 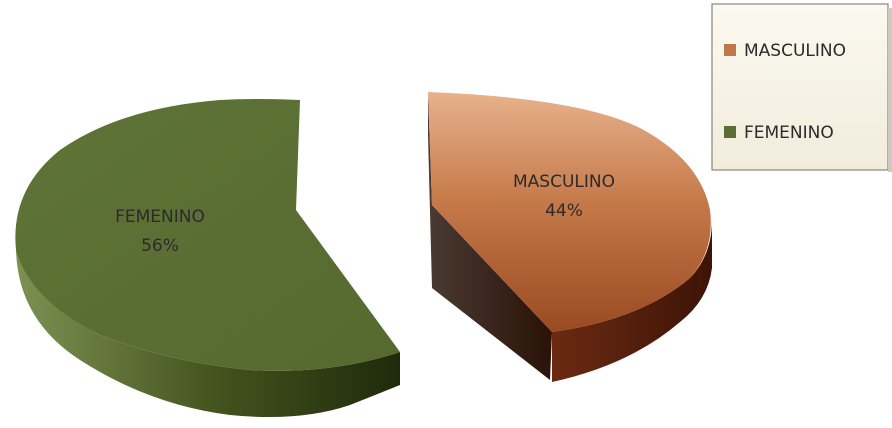 What do you see at coordinates (632, 301) in the screenshot?
I see `masculino-slice-outer-wall` at bounding box center [632, 301].